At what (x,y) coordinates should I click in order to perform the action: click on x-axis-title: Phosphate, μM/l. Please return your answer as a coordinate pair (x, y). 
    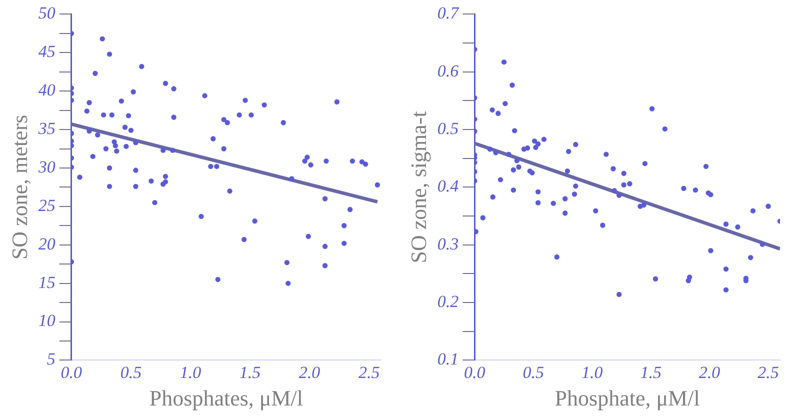
    Looking at the image, I should click on (627, 398).